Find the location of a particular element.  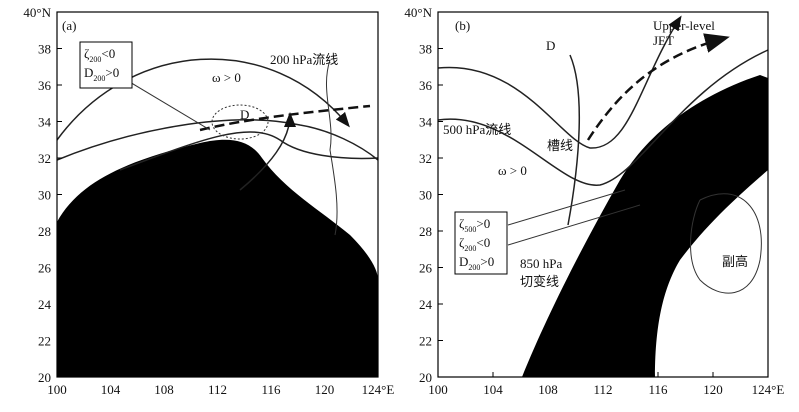

trough-line is located at coordinates (574, 140).